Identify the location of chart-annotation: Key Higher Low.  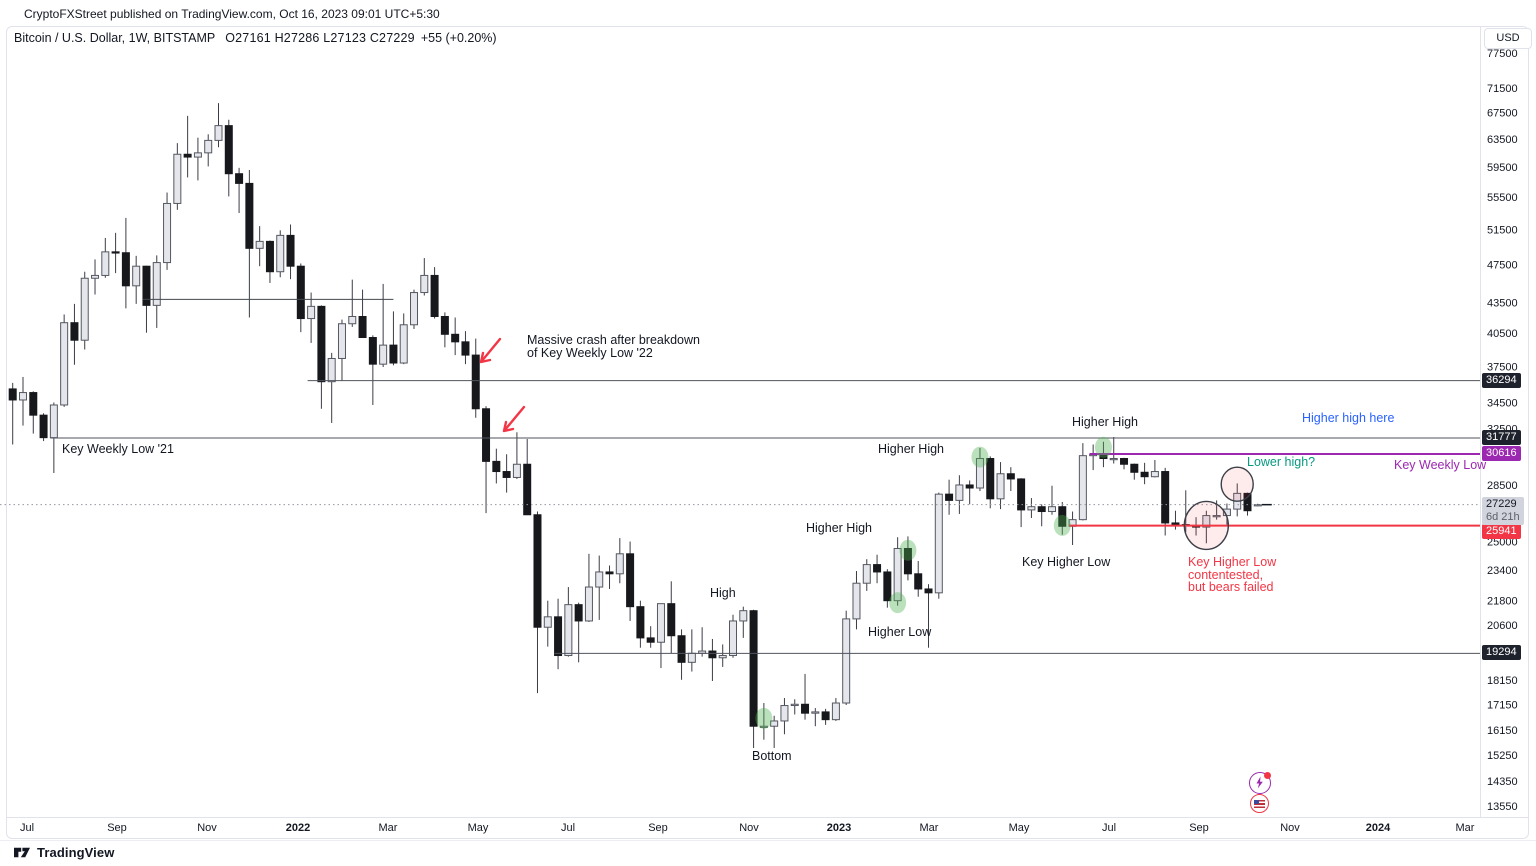
(1066, 562).